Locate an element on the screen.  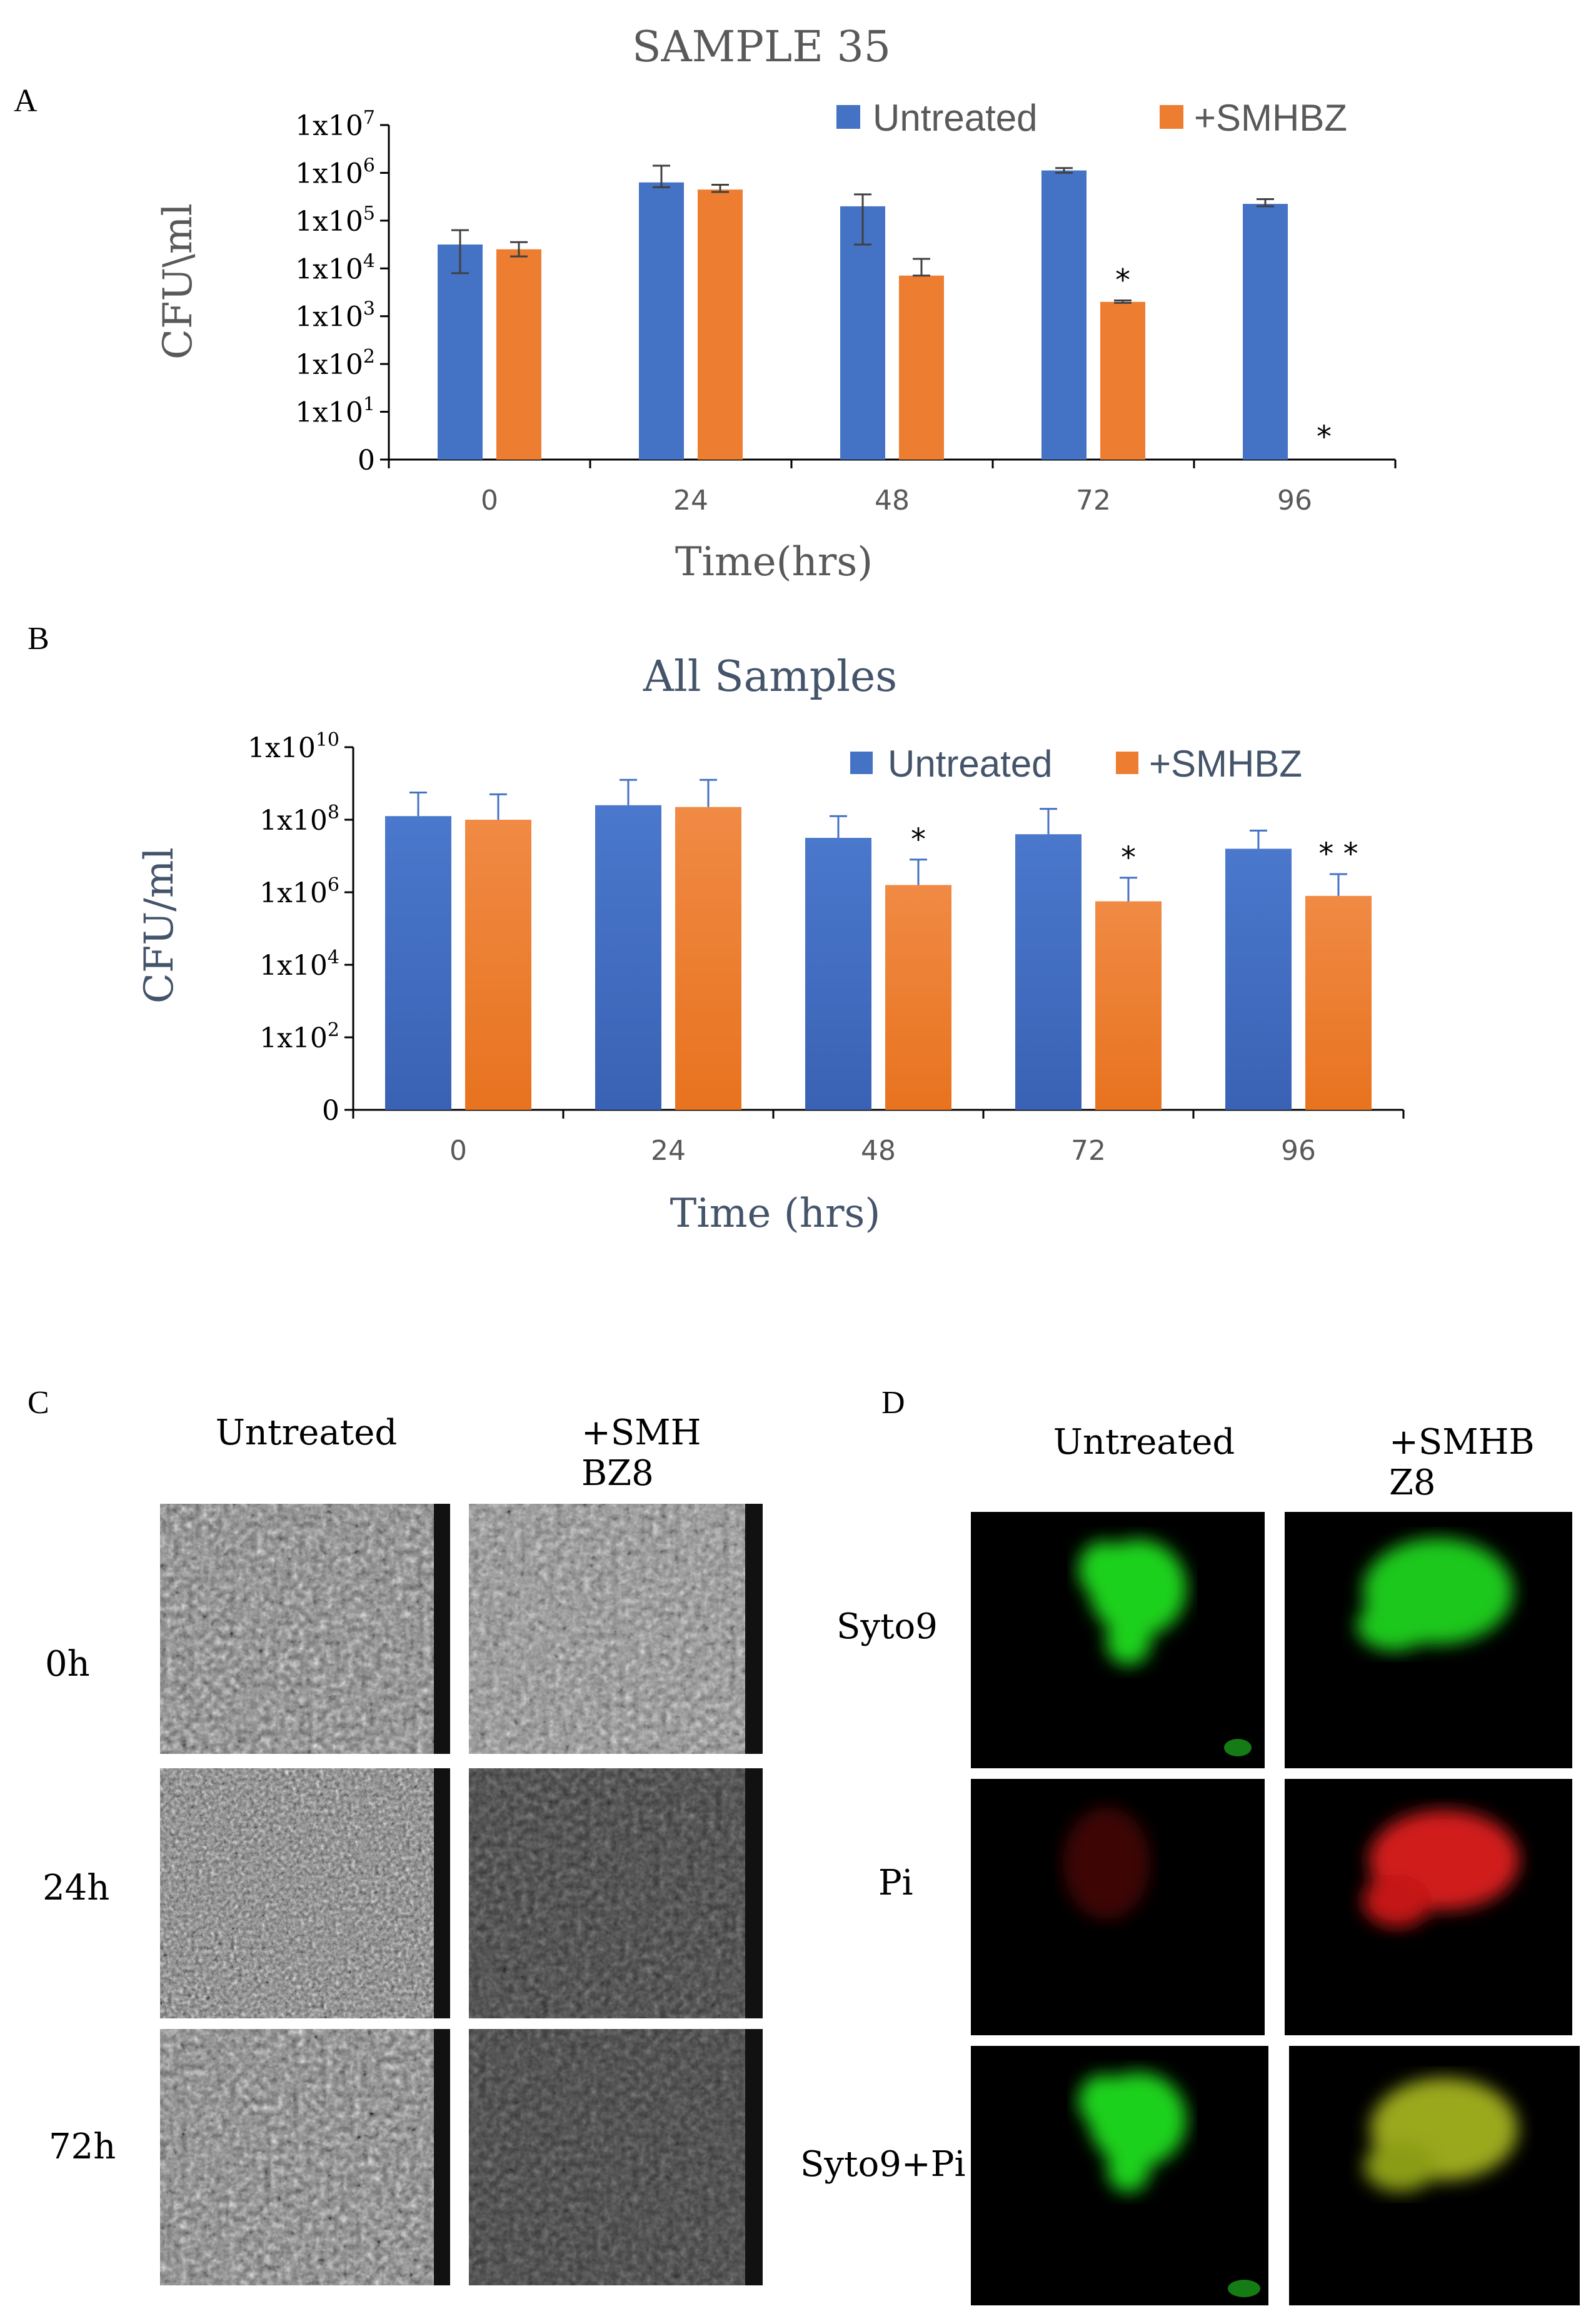
chart-b-ylabel: CFU/ml is located at coordinates (159, 925).